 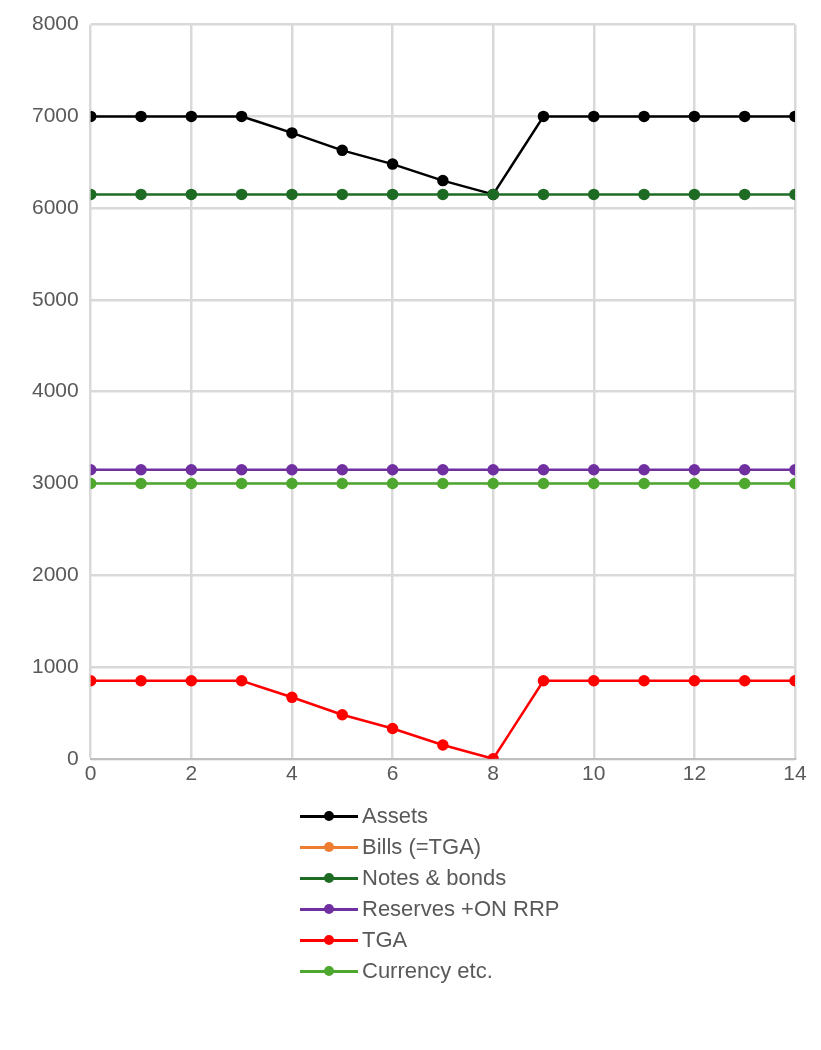 What do you see at coordinates (795, 773) in the screenshot?
I see `x-tick-label: 14` at bounding box center [795, 773].